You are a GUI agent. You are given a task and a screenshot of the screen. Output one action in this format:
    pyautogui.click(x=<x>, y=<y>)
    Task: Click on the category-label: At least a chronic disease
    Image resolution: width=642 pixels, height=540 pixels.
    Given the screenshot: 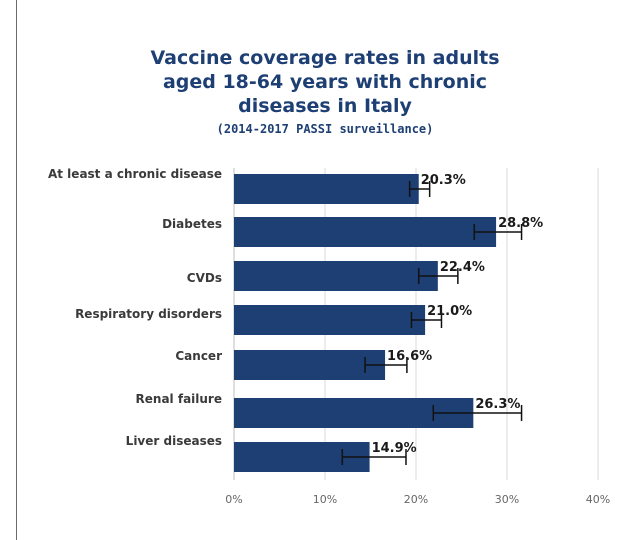 What is the action you would take?
    pyautogui.click(x=135, y=174)
    